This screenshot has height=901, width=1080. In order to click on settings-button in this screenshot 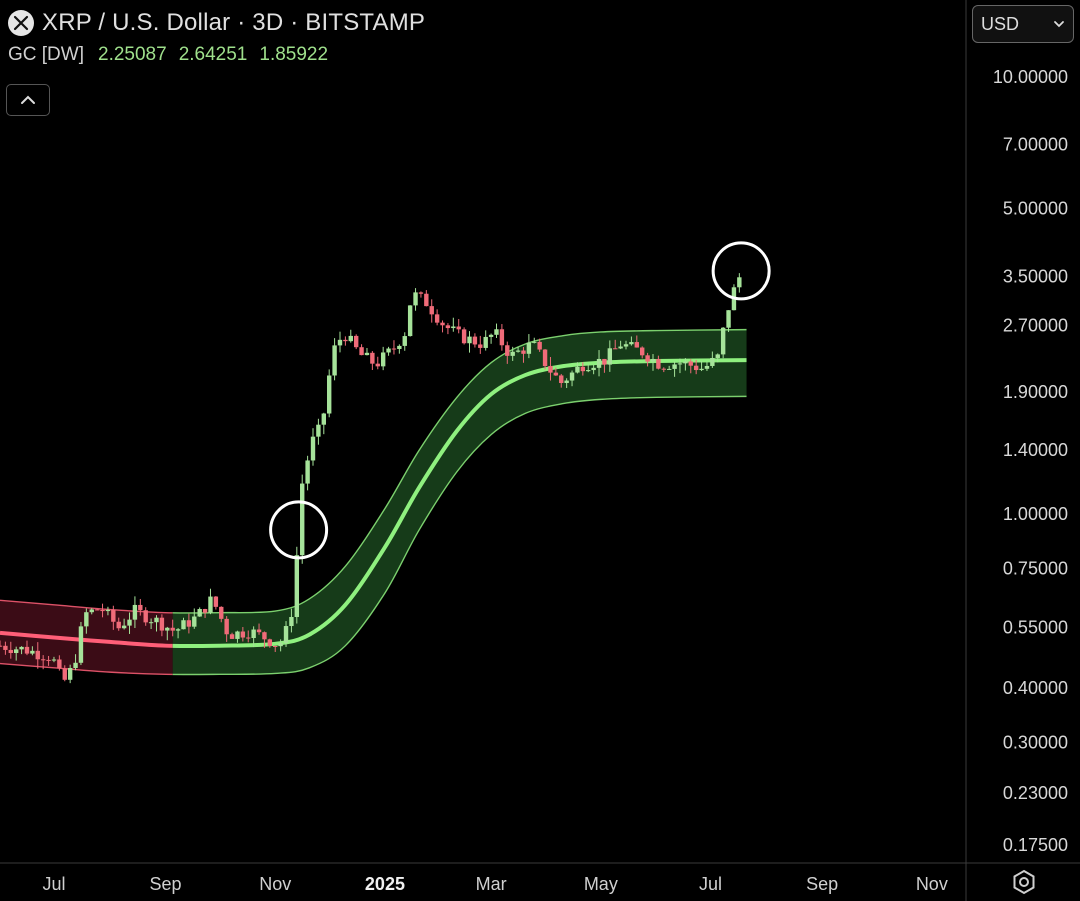, I will do `click(1024, 882)`.